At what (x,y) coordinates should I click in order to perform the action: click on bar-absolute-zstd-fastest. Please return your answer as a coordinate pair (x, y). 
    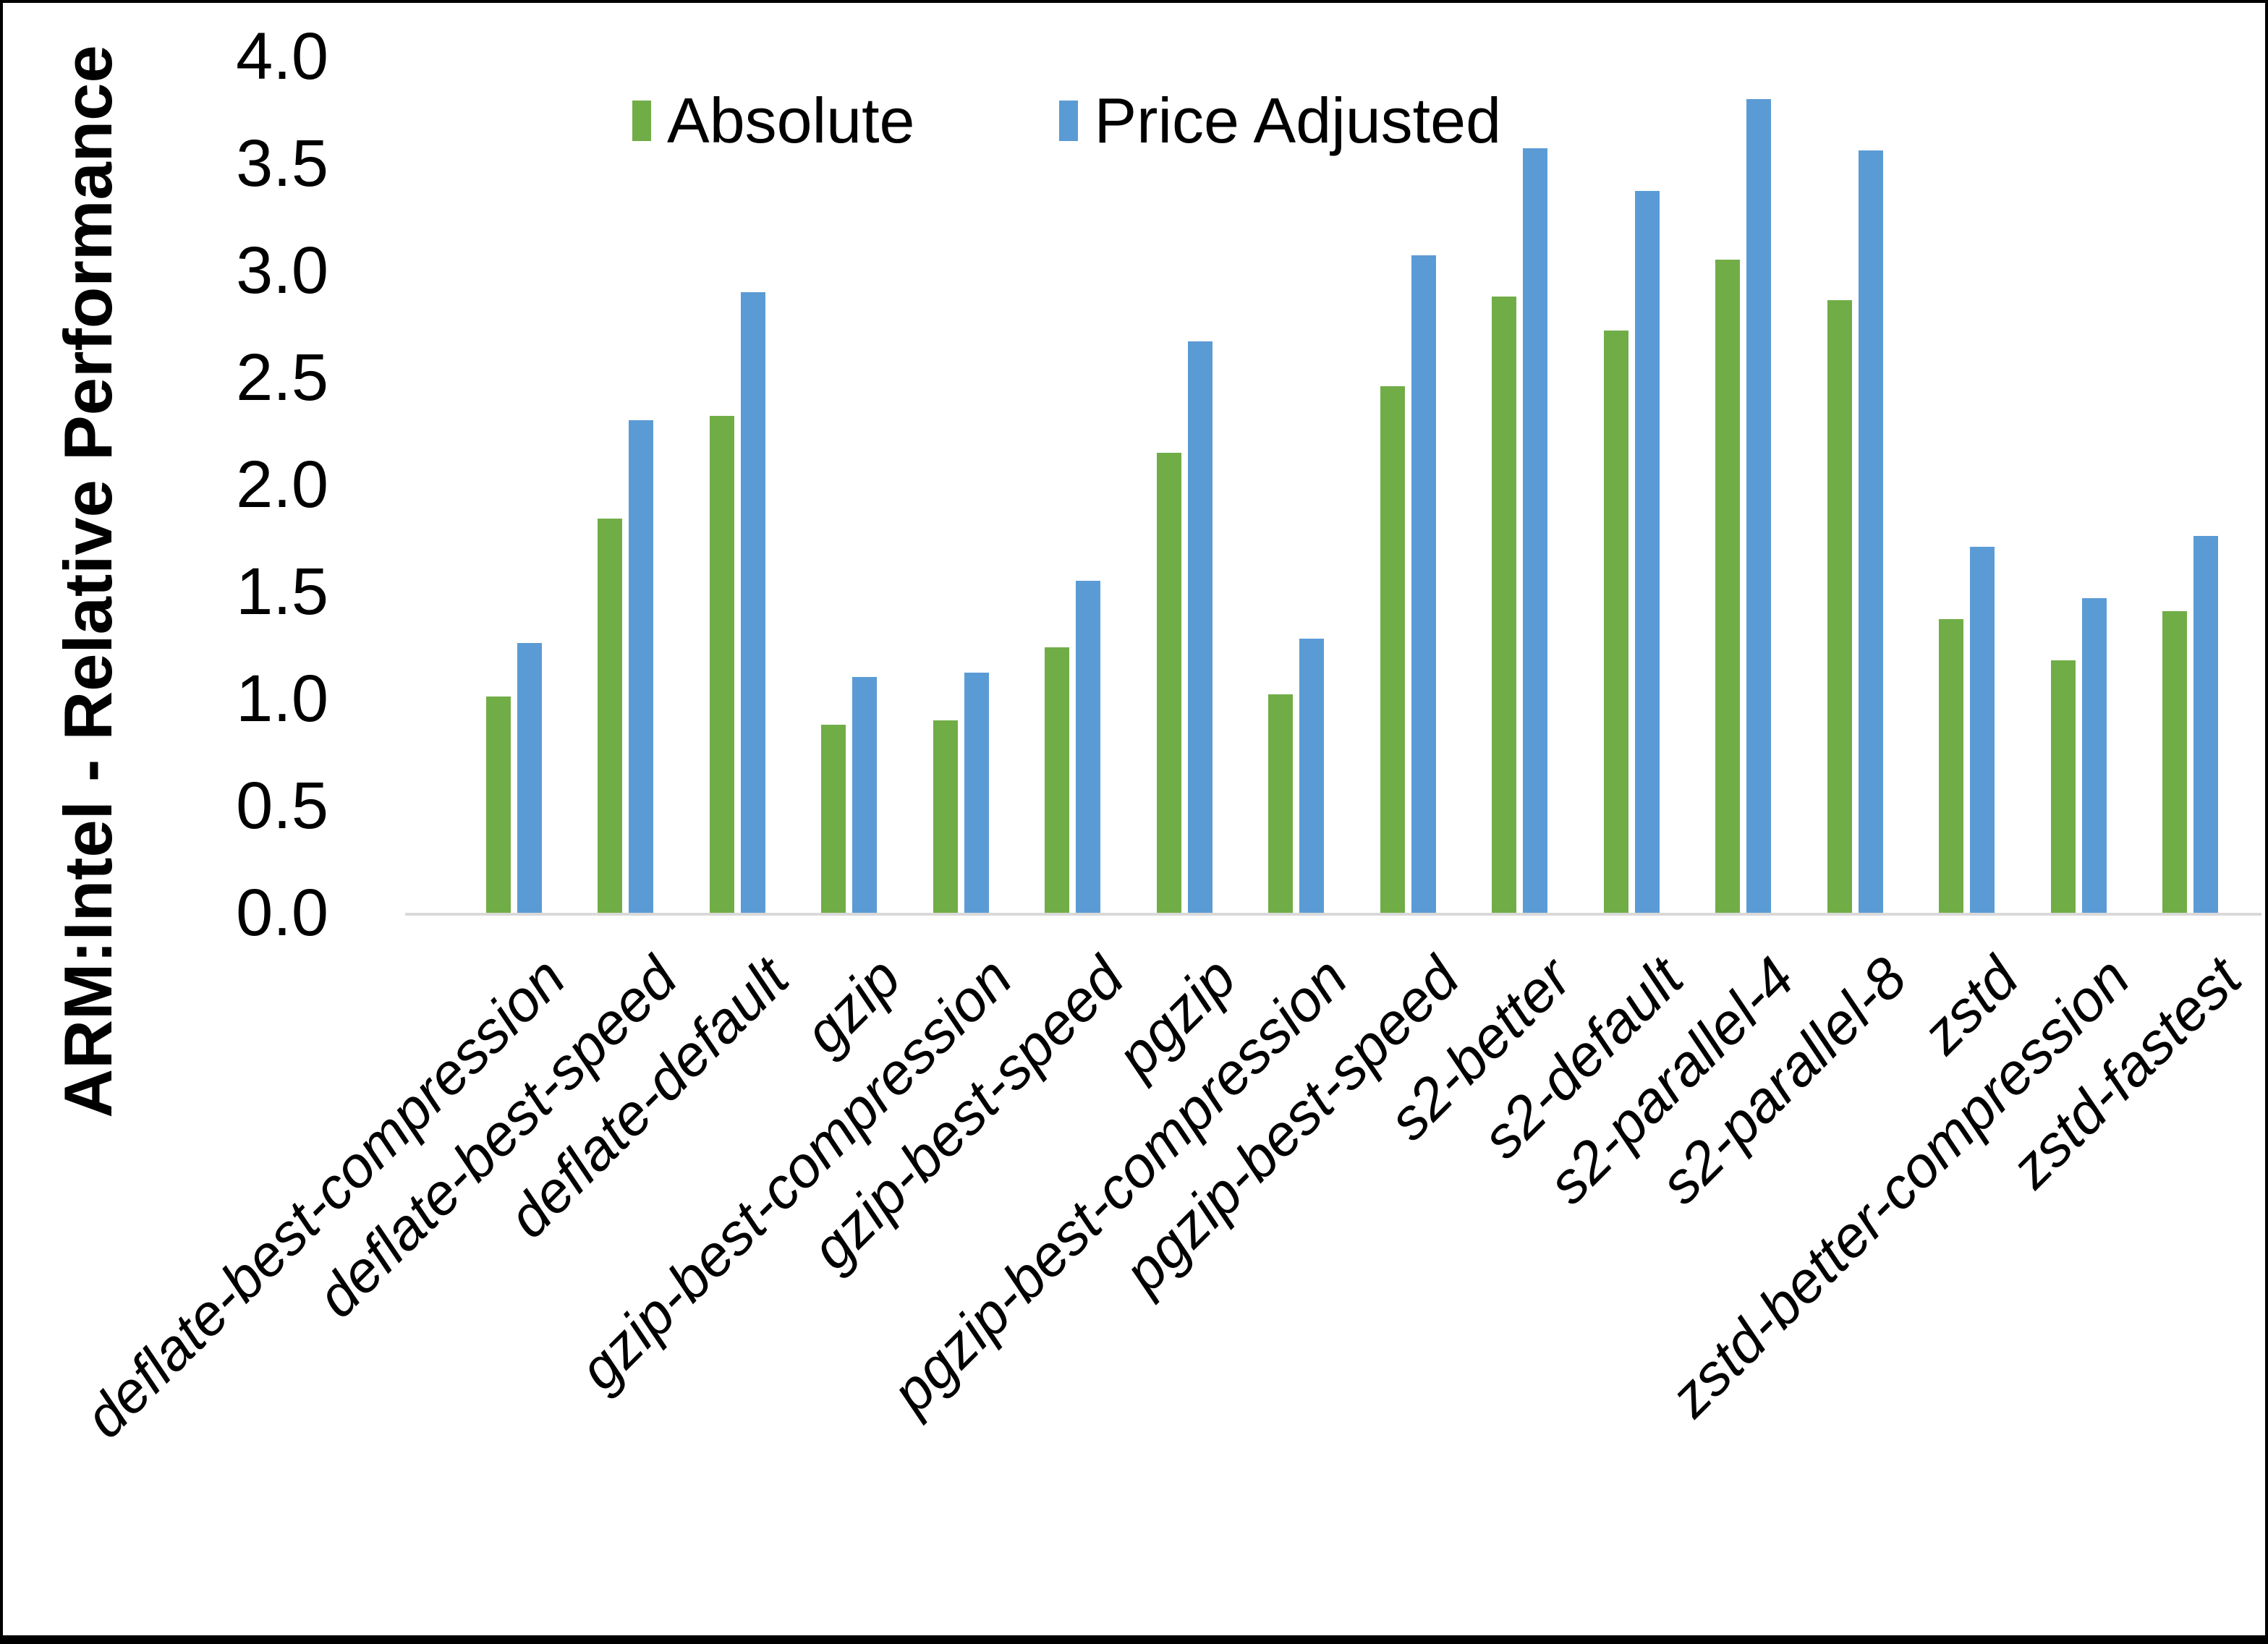
    Looking at the image, I should click on (2174, 762).